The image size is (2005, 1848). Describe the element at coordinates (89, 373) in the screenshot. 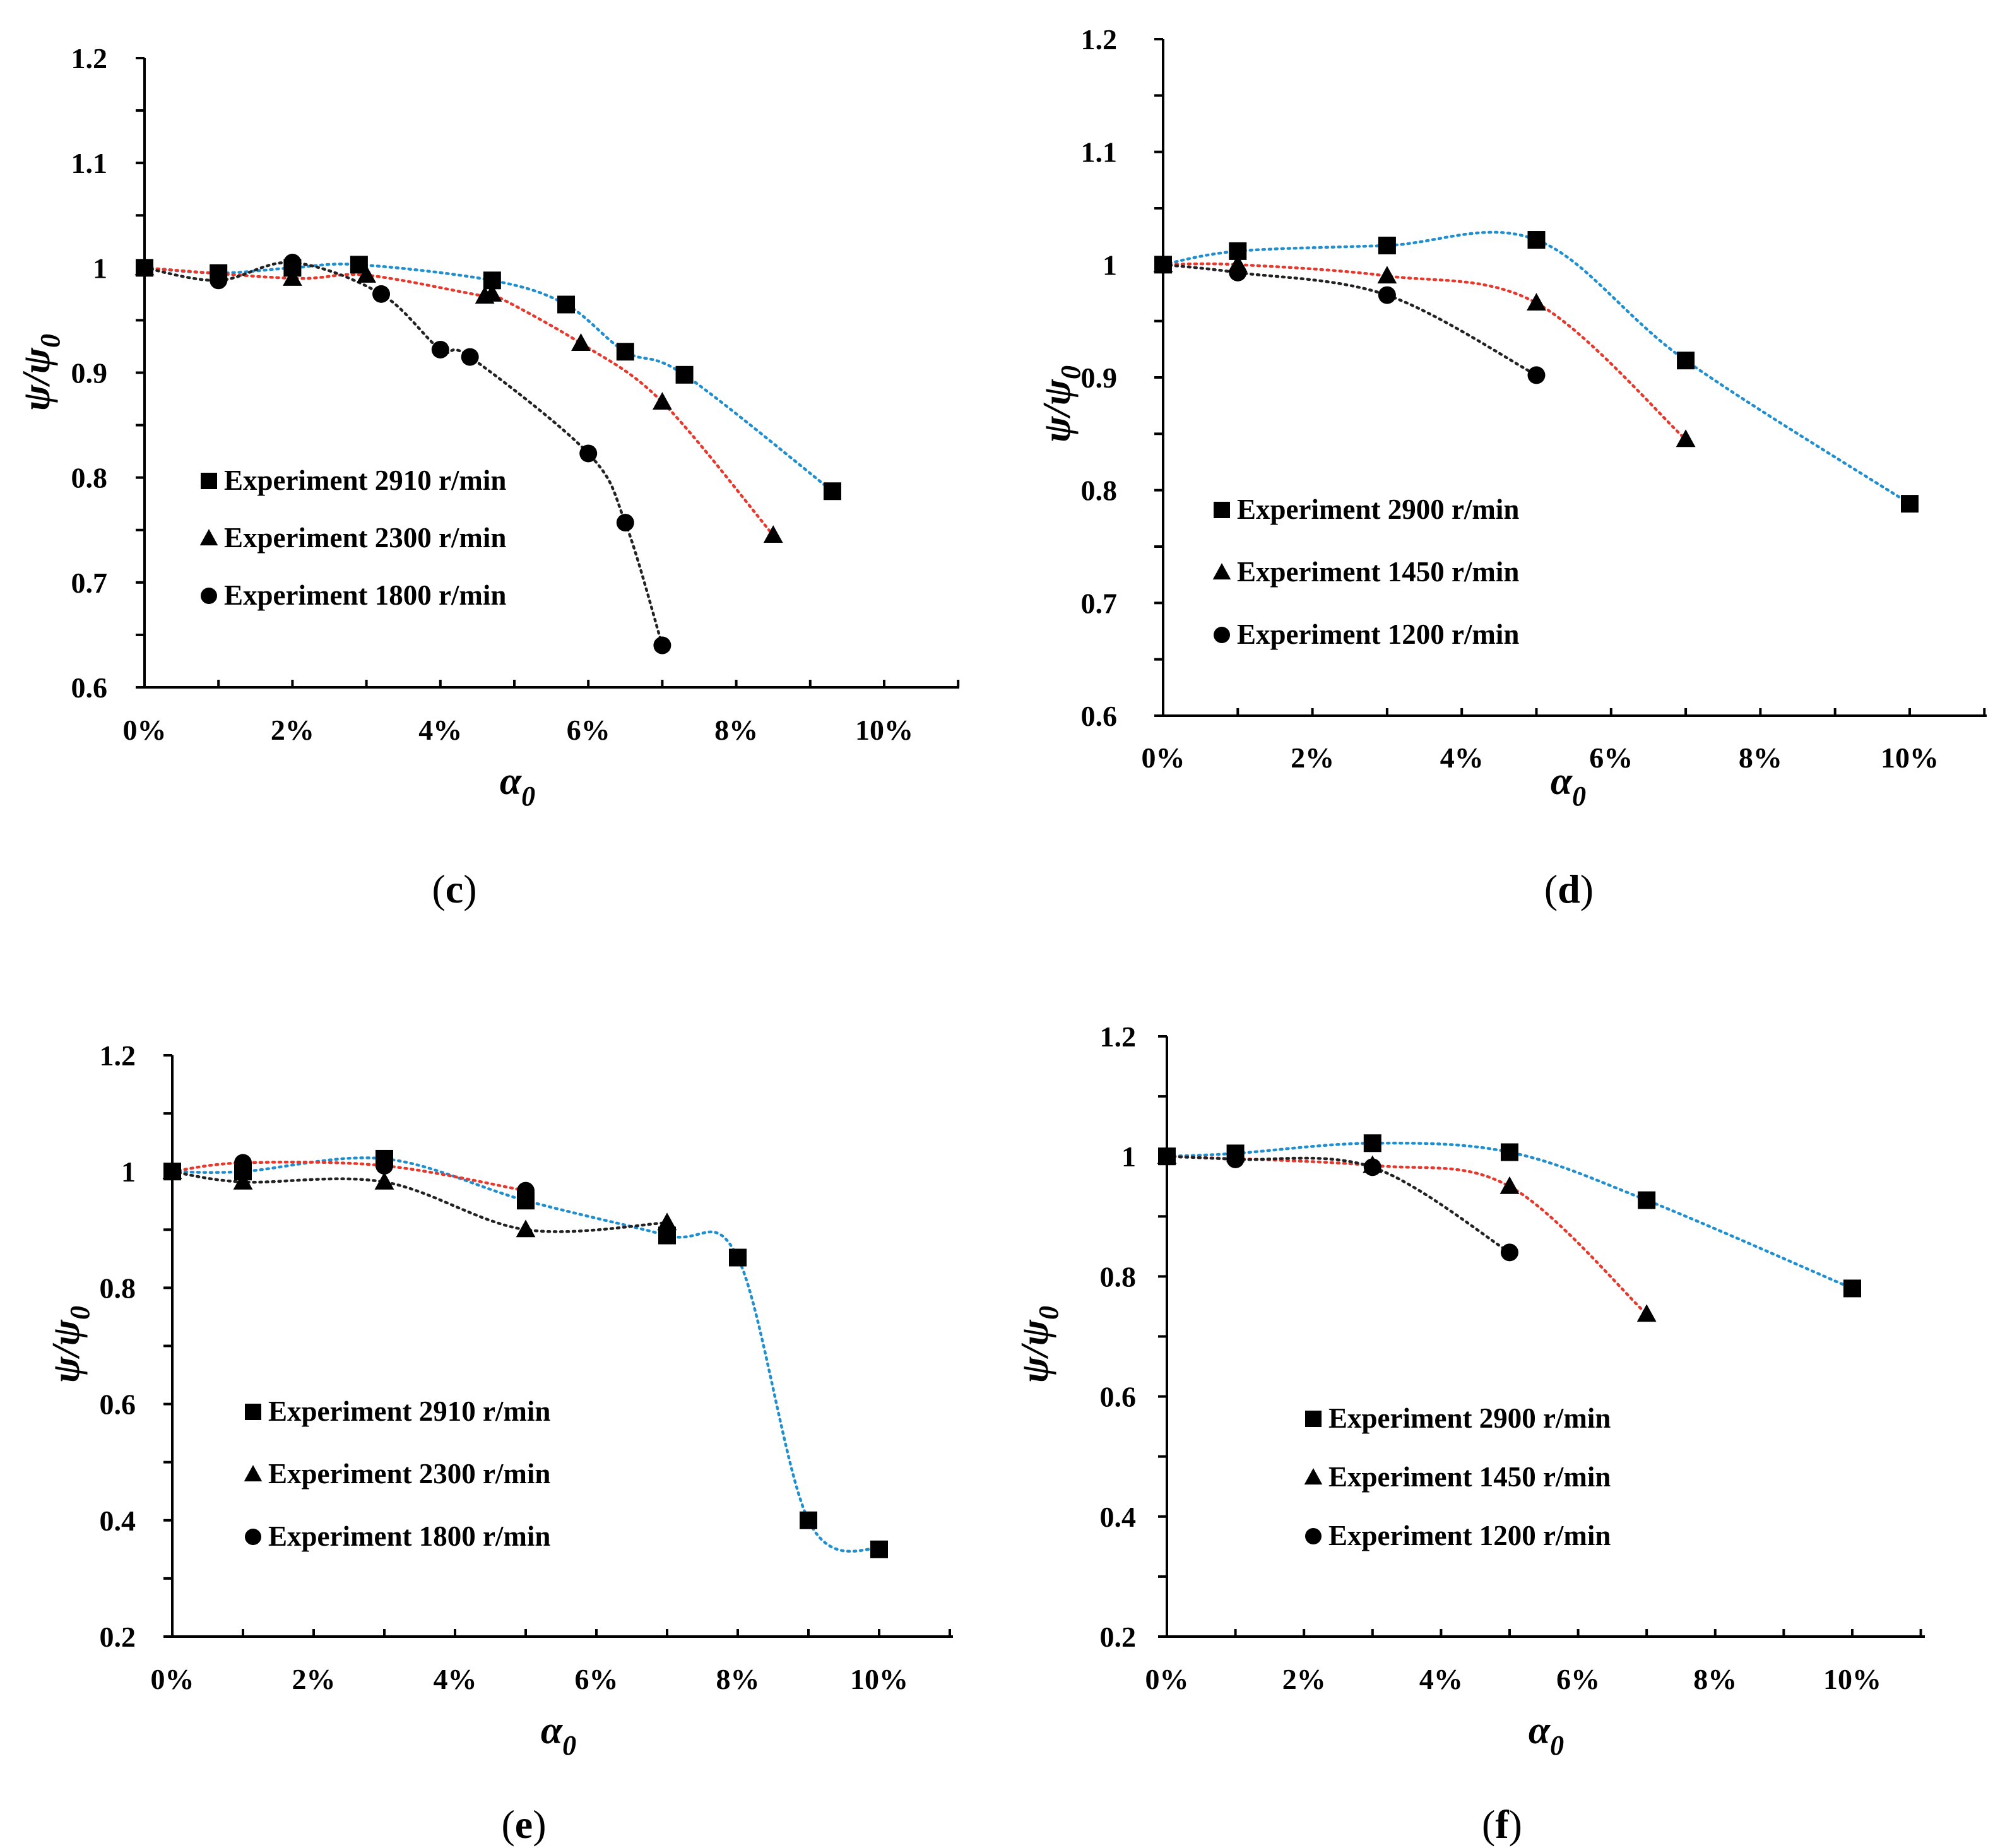

I see `y-tick-label: 0.9` at that location.